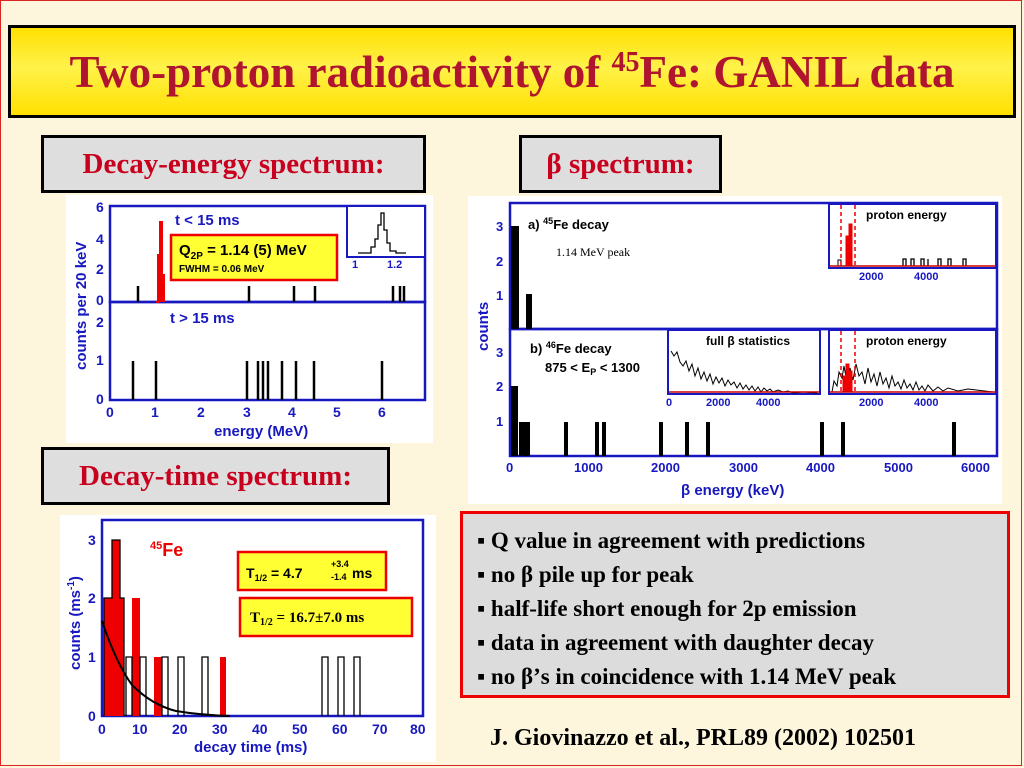 This screenshot has width=1024, height=768. I want to click on time-x-ticks: 0 10 20 30 40 50 60 70 80, so click(262, 729).